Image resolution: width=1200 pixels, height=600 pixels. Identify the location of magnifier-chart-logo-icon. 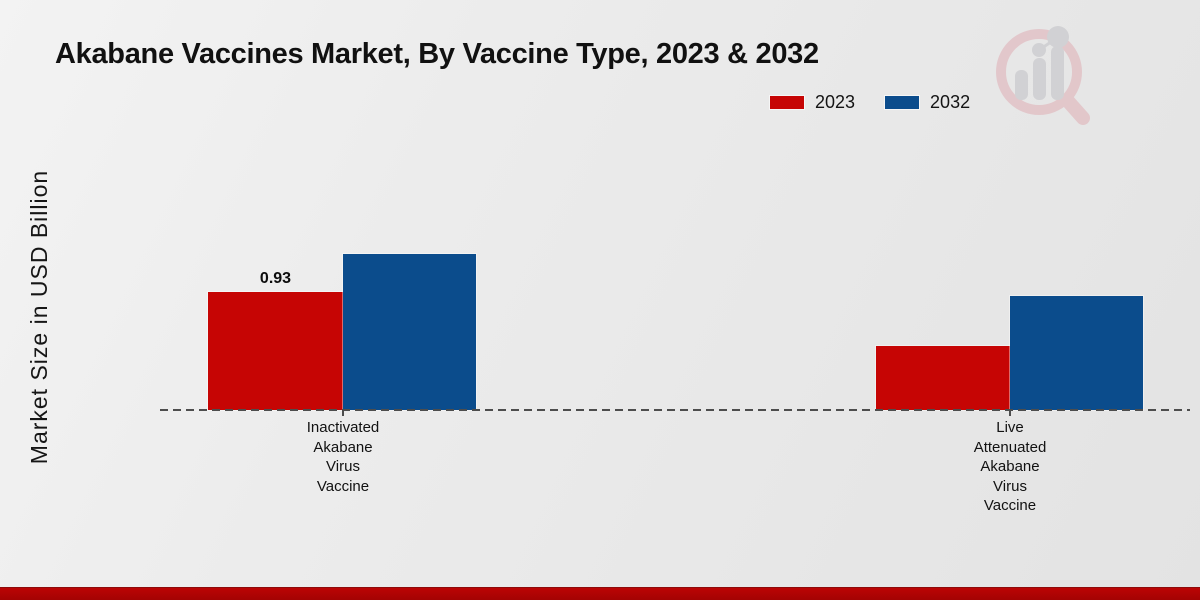
(1043, 75).